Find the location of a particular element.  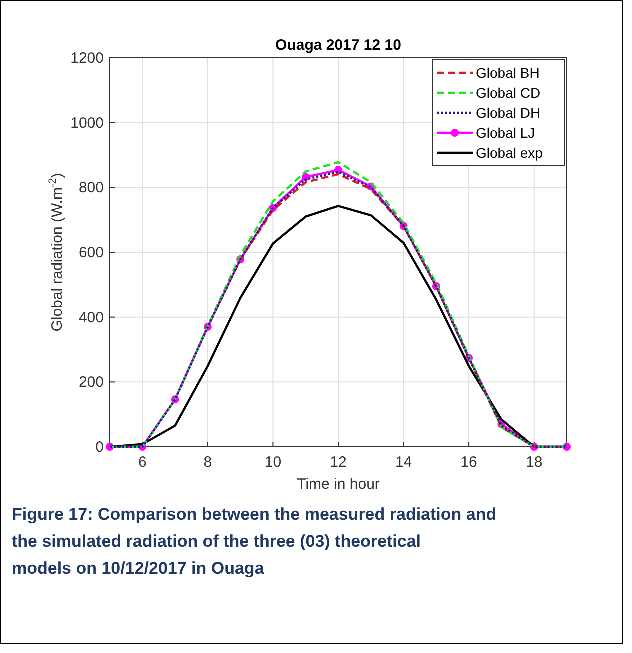

caption: Figure 17: Comparison between the measured radiation and the simulated radiation of the three (03) theoretical models on 10/12/2017 in Ouaga is located at coordinates (254, 541).